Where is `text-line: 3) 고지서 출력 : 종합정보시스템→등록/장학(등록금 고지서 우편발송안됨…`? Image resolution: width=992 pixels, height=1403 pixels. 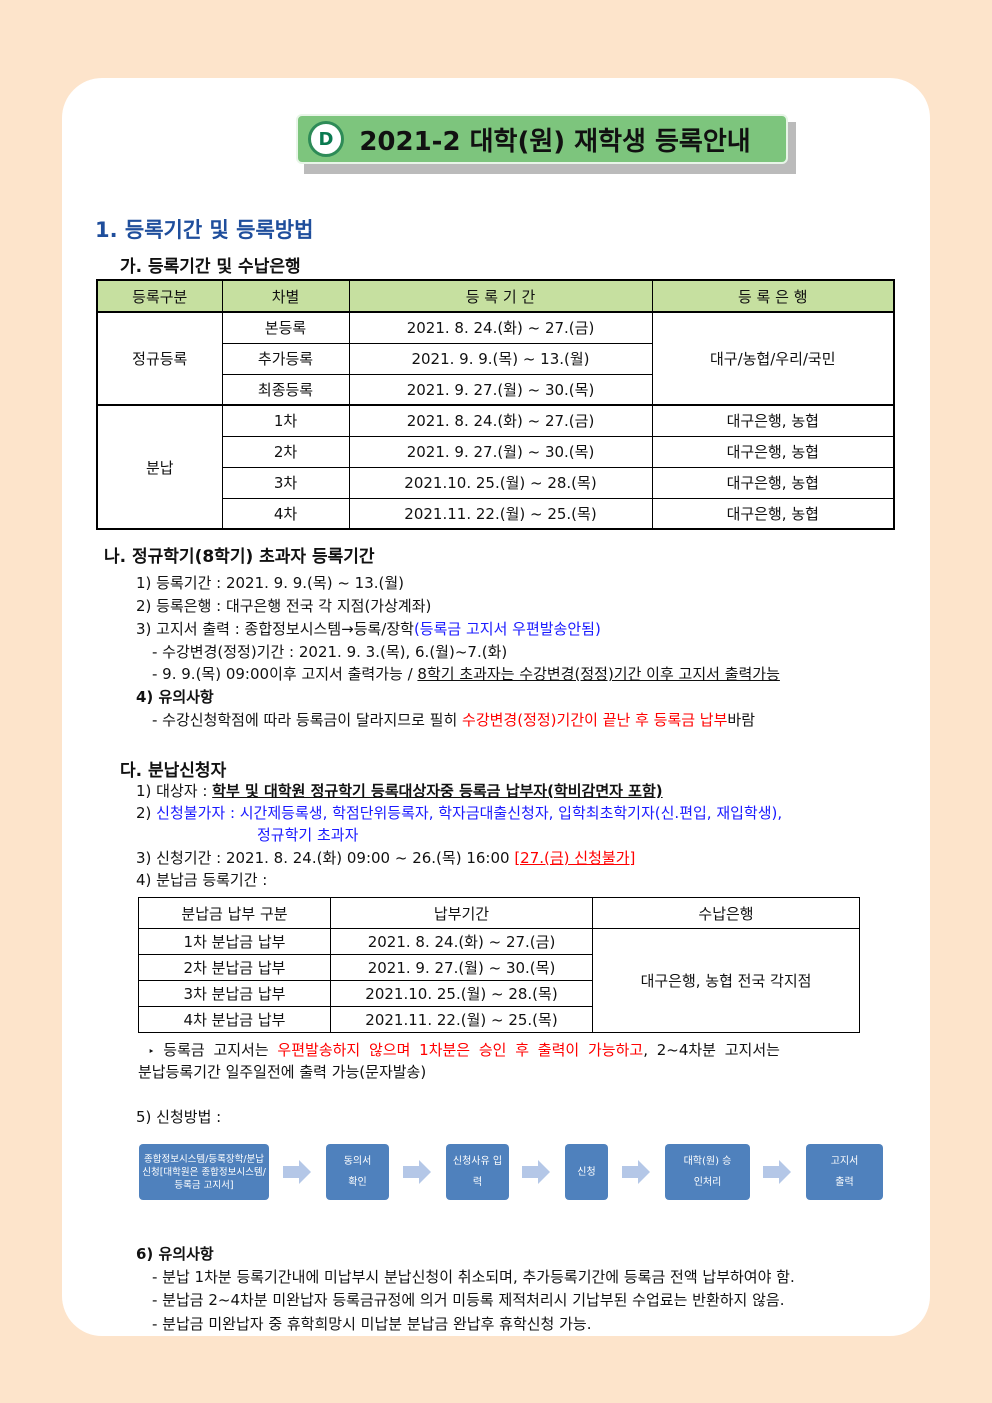 text-line: 3) 고지서 출력 : 종합정보시스템→등록/장학(등록금 고지서 우편발송안됨… is located at coordinates (368, 629).